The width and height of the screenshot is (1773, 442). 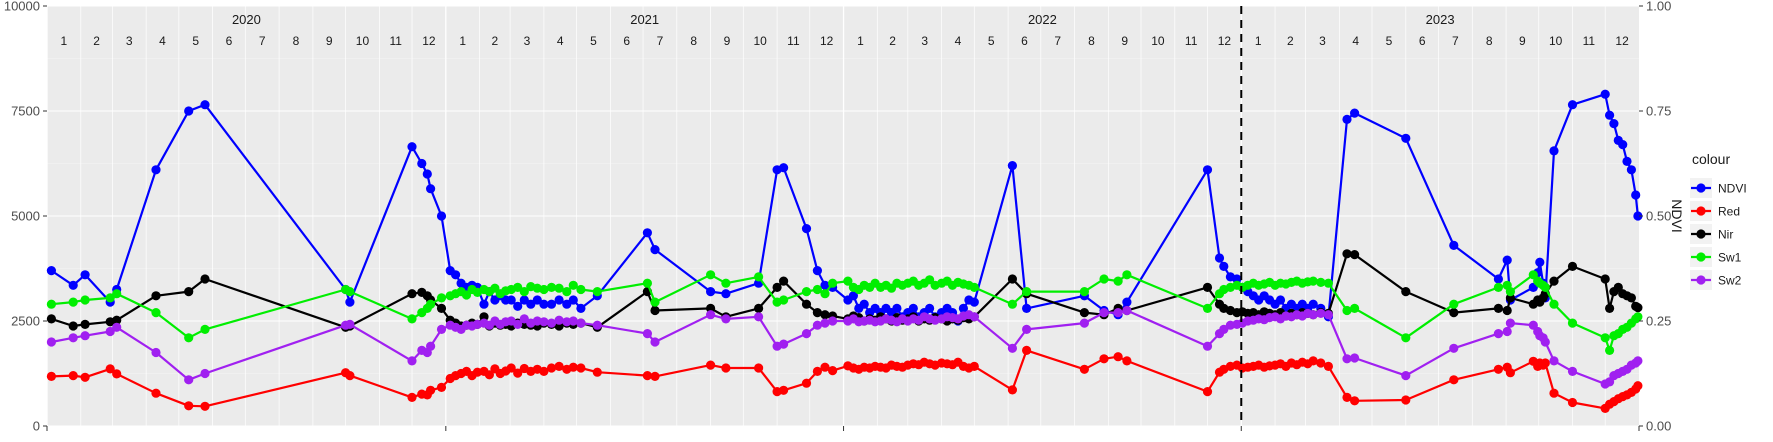 I want to click on month-label: 10, so click(x=363, y=41).